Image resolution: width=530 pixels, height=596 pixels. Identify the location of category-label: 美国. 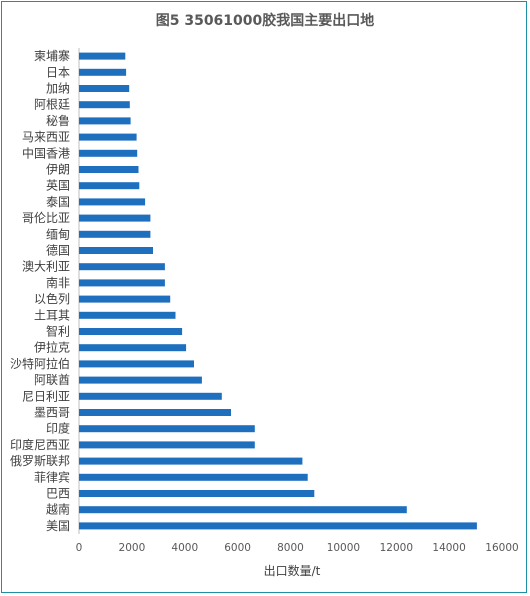
(58, 526).